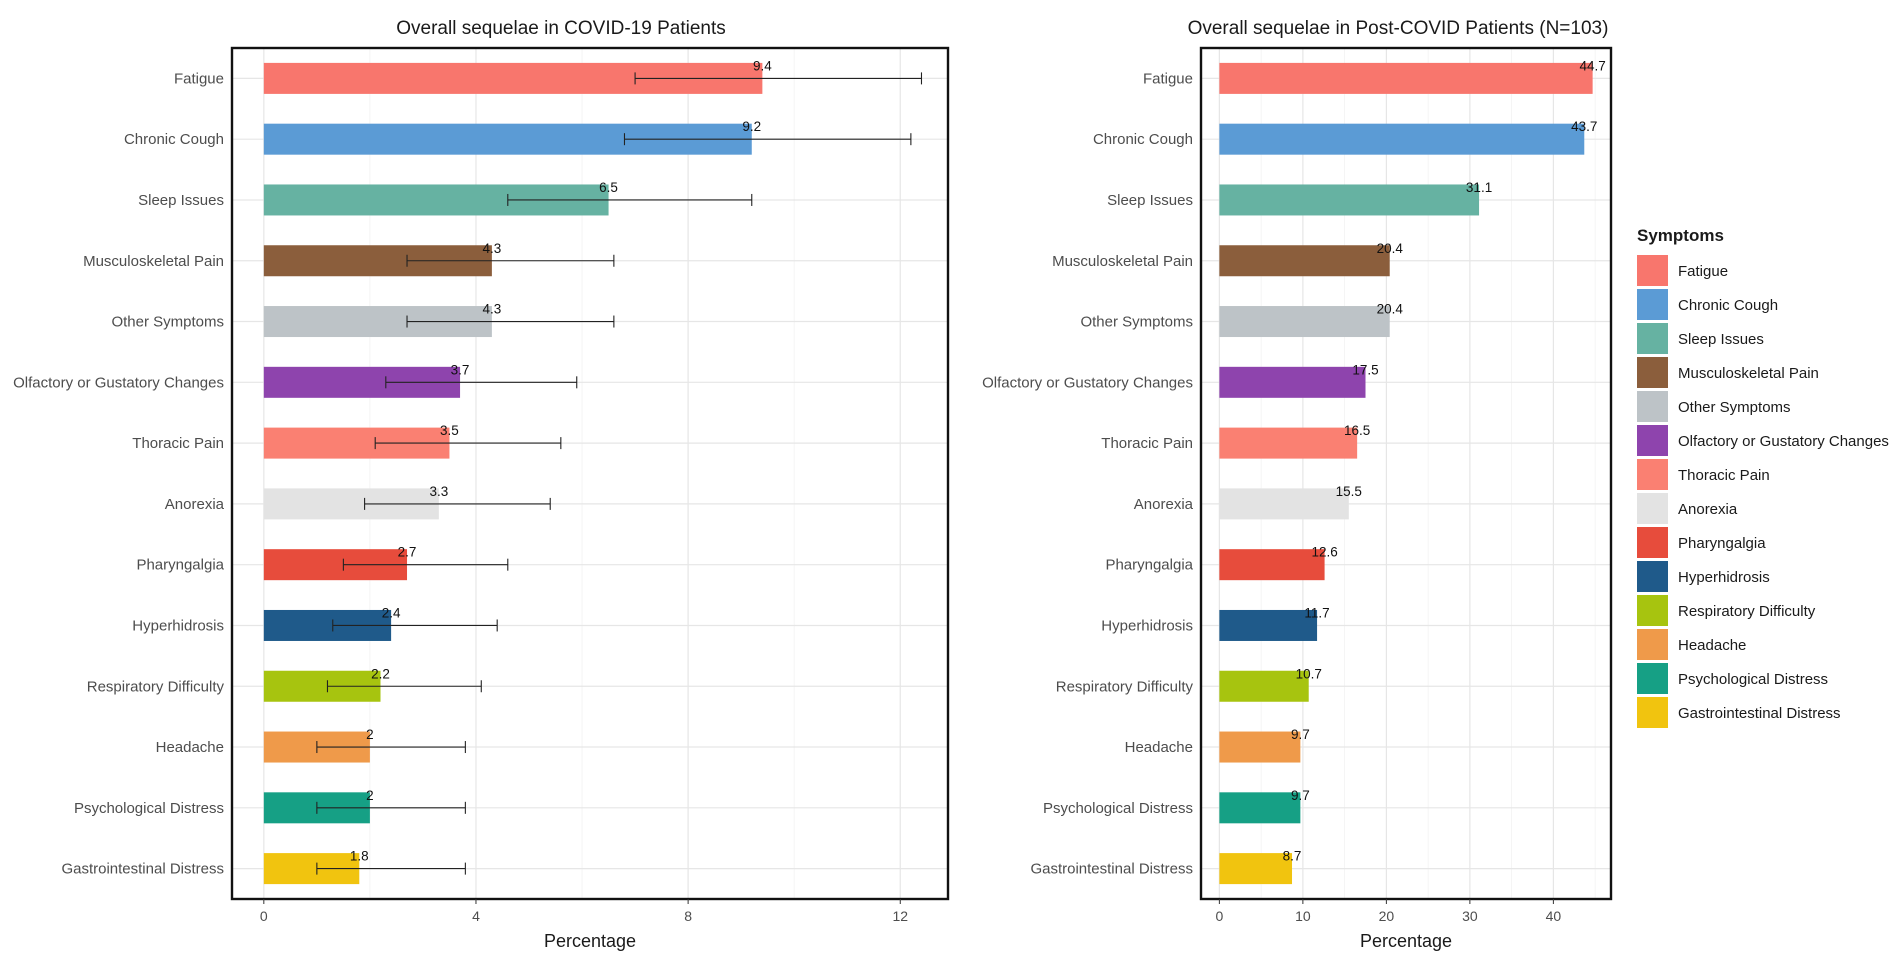  Describe the element at coordinates (1316, 612) in the screenshot. I see `data-label: 11.7` at that location.